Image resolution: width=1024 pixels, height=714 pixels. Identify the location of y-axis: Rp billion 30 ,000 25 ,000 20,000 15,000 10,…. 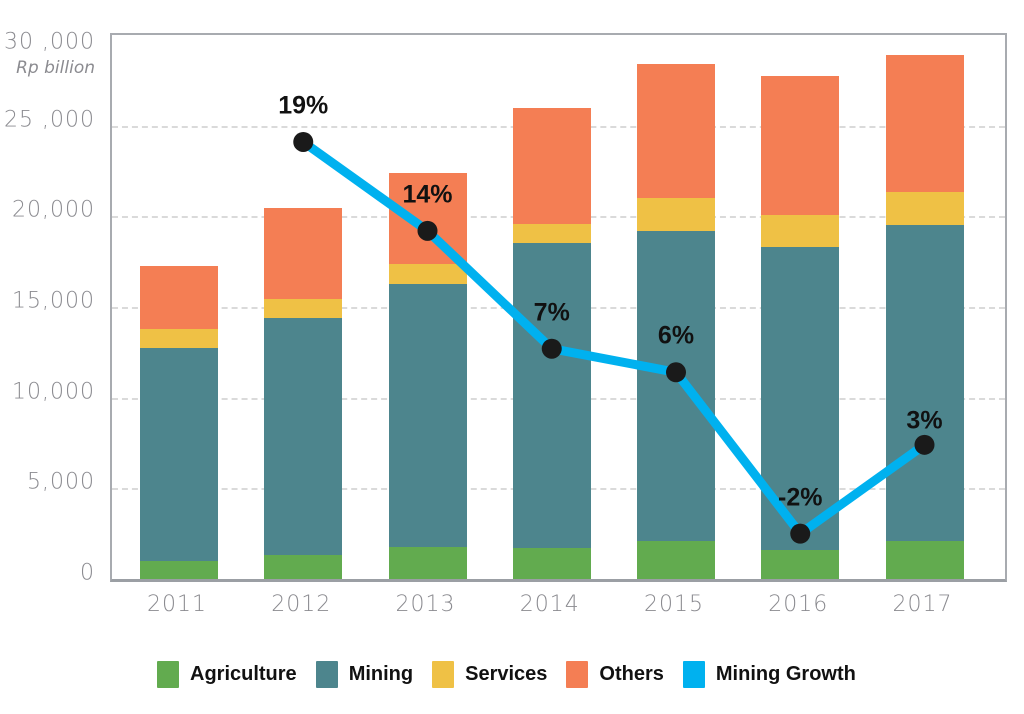
(49, 310).